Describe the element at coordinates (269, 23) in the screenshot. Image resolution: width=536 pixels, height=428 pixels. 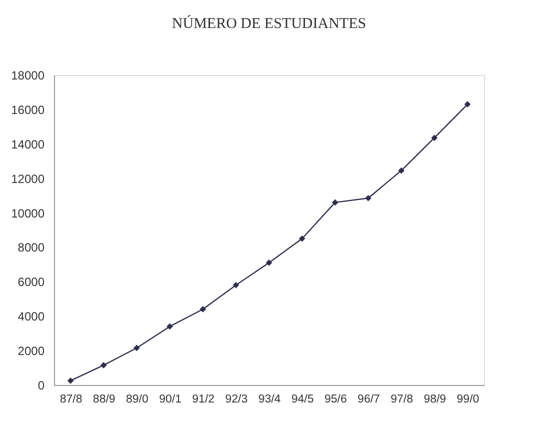
I see `chart-title: NÚMERO DE ESTUDIANTES` at that location.